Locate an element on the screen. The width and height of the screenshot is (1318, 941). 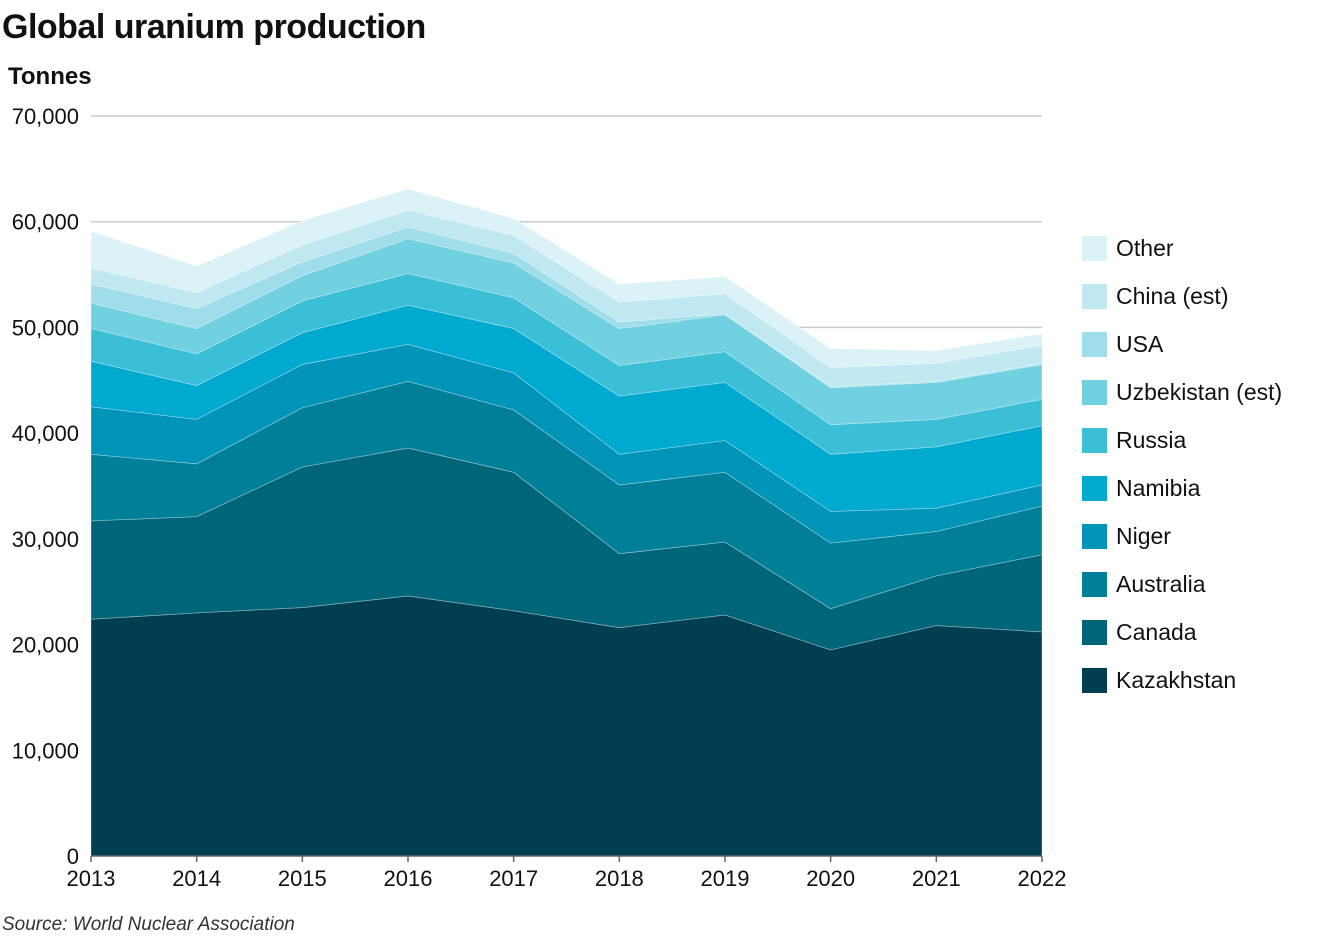
legend-item: Australia is located at coordinates (1182, 584).